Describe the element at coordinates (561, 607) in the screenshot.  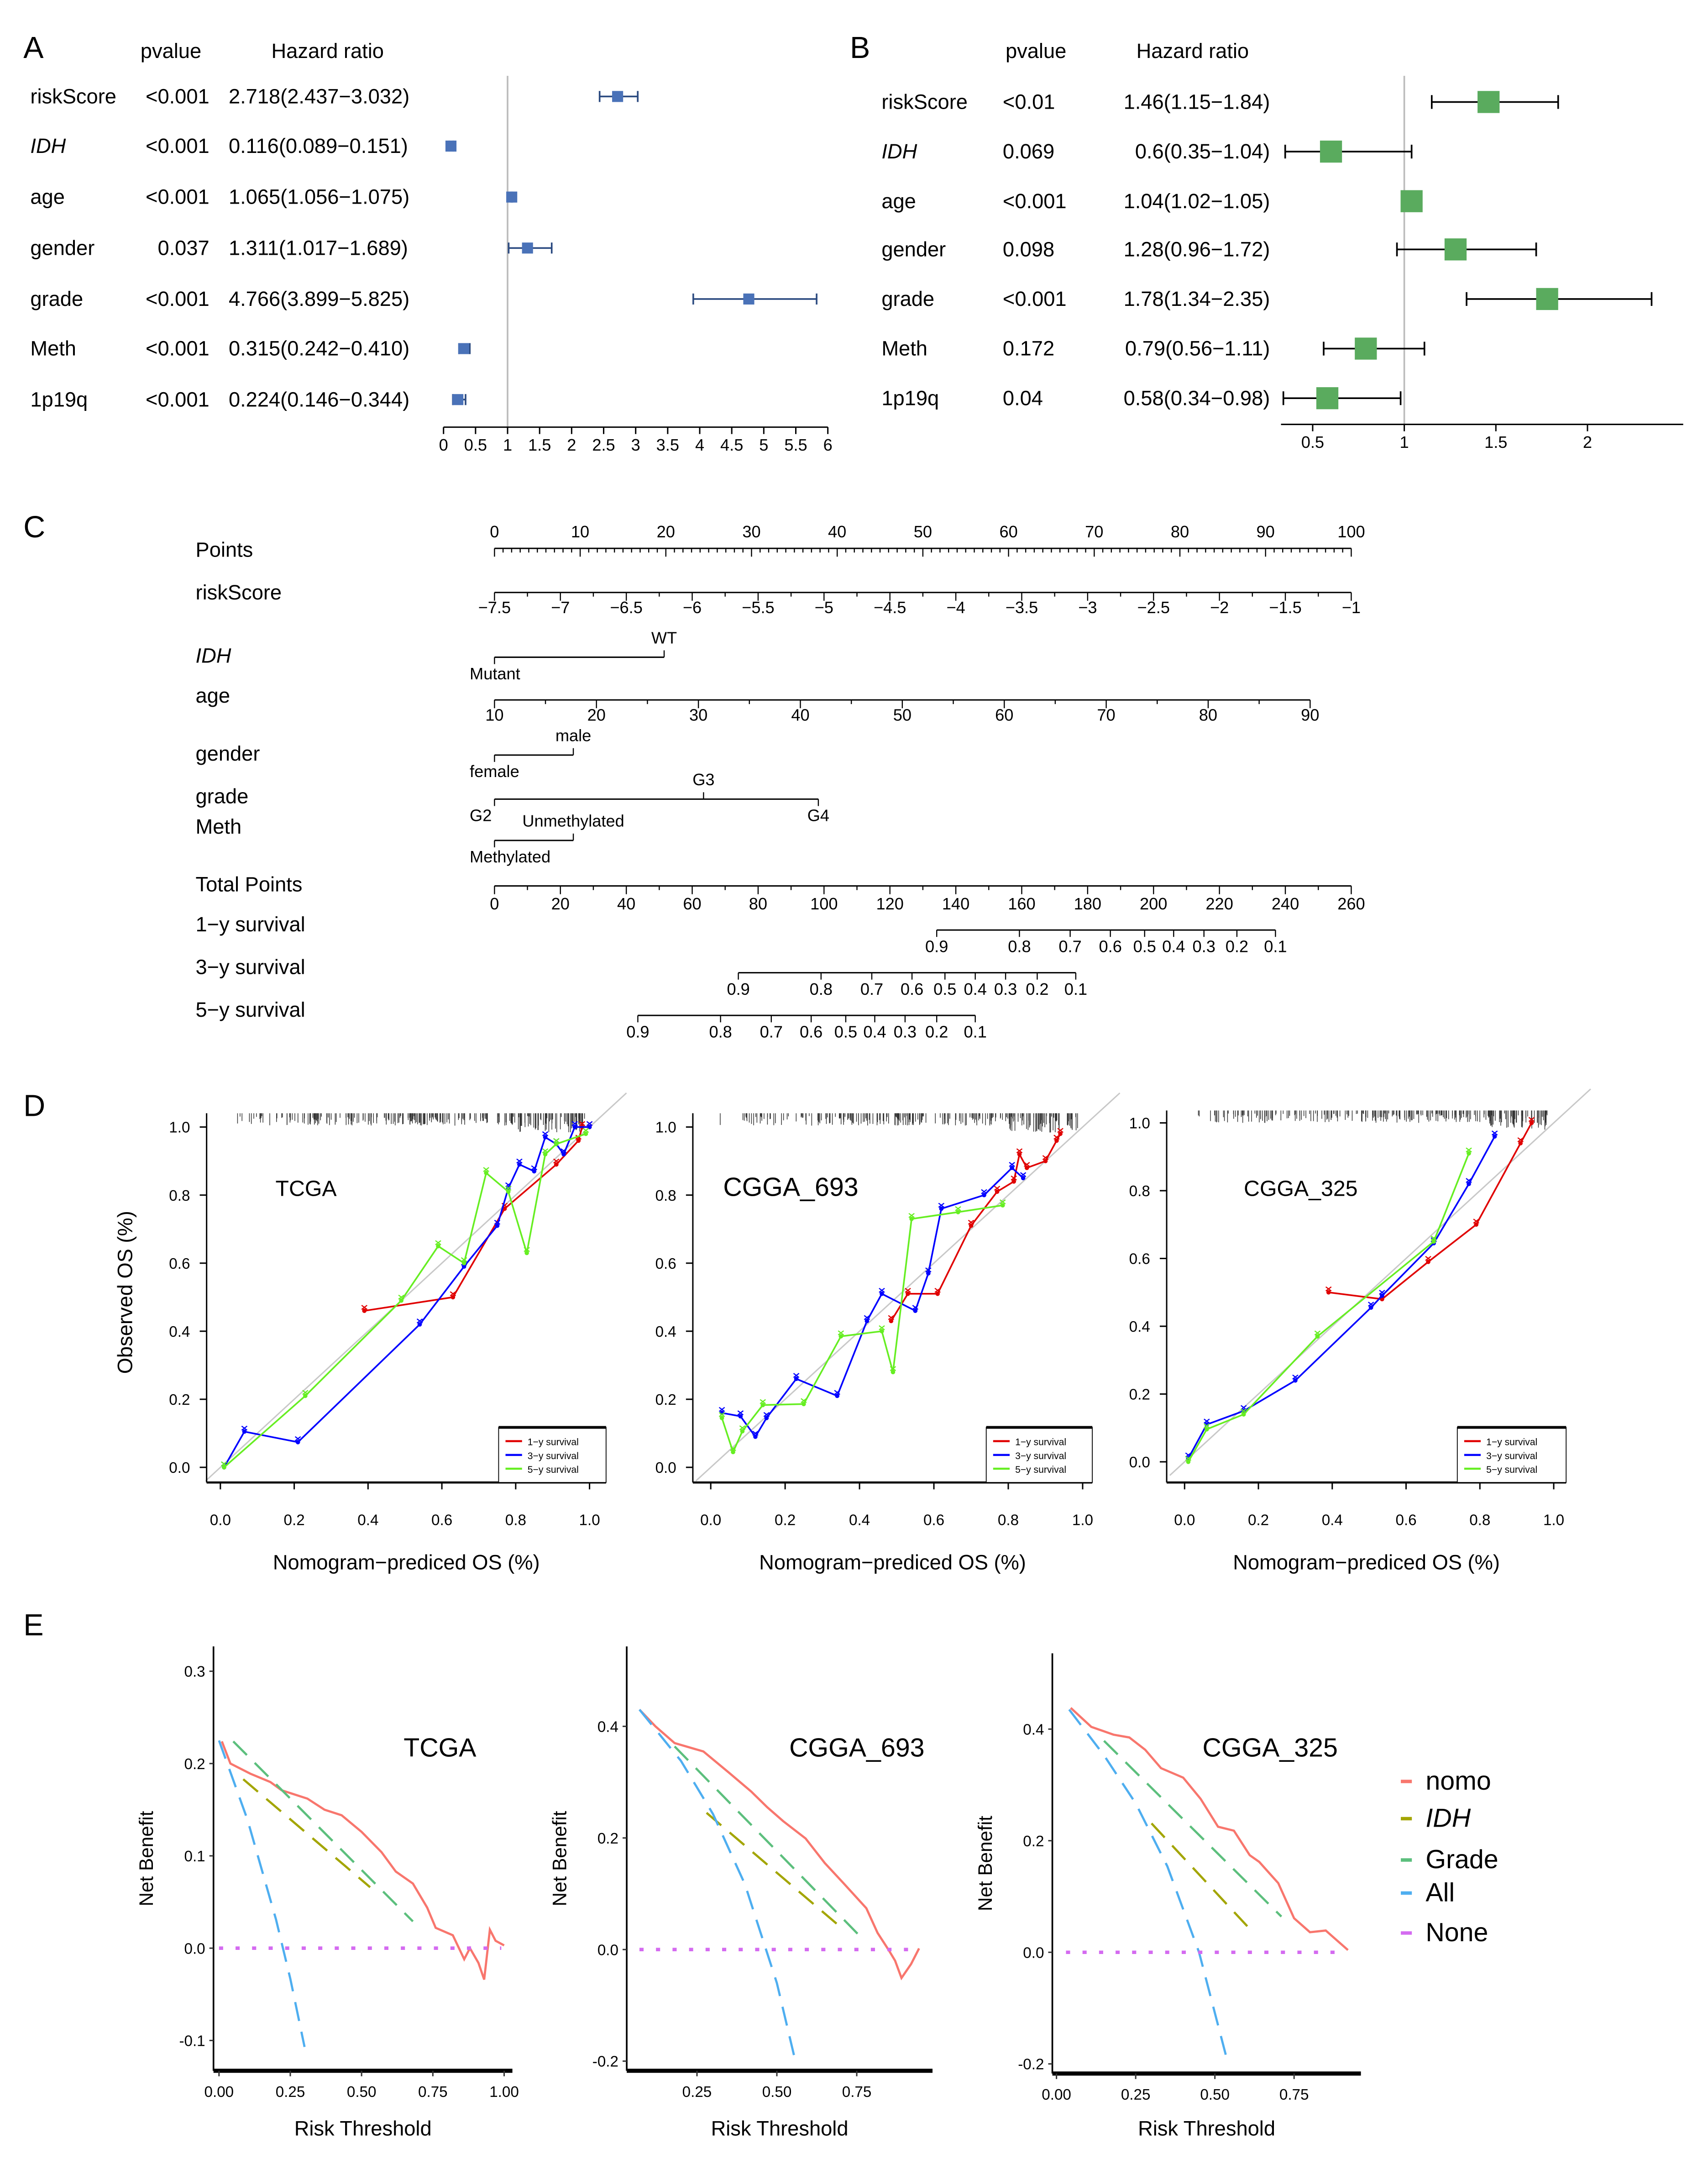
I see `variable-tick-label: −7` at that location.